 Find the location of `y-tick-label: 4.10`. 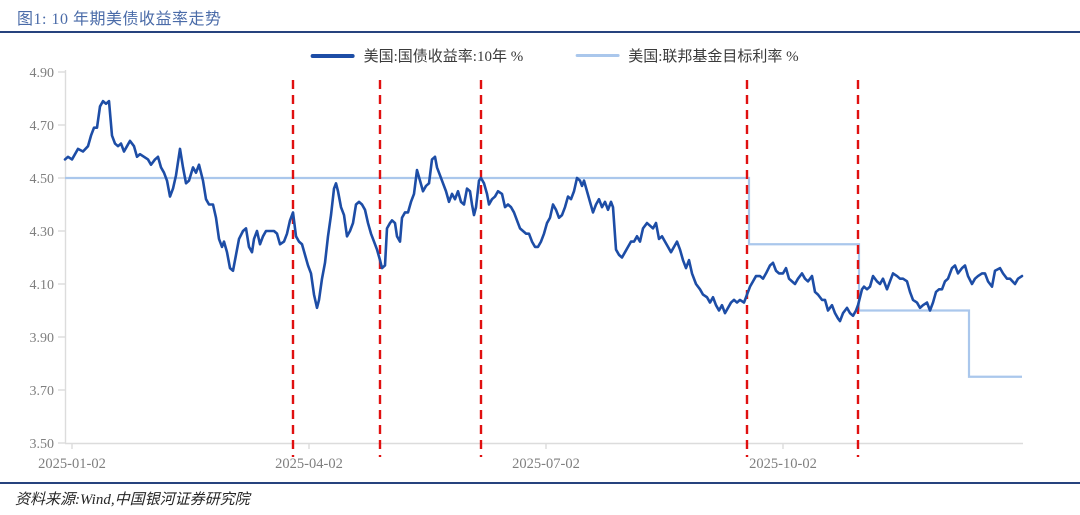

y-tick-label: 4.10 is located at coordinates (42, 285).